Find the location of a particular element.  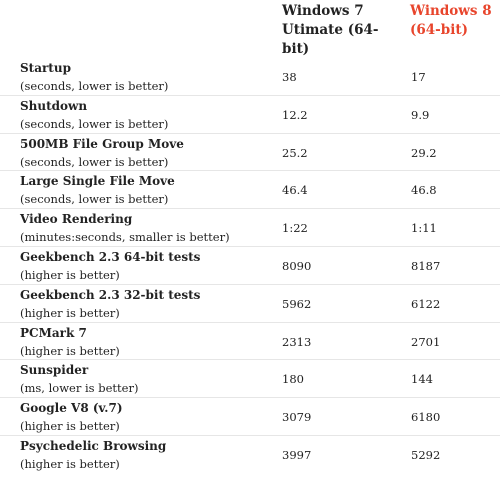

metric-cell: Sunspider (ms, lower is better) is located at coordinates (148, 379).